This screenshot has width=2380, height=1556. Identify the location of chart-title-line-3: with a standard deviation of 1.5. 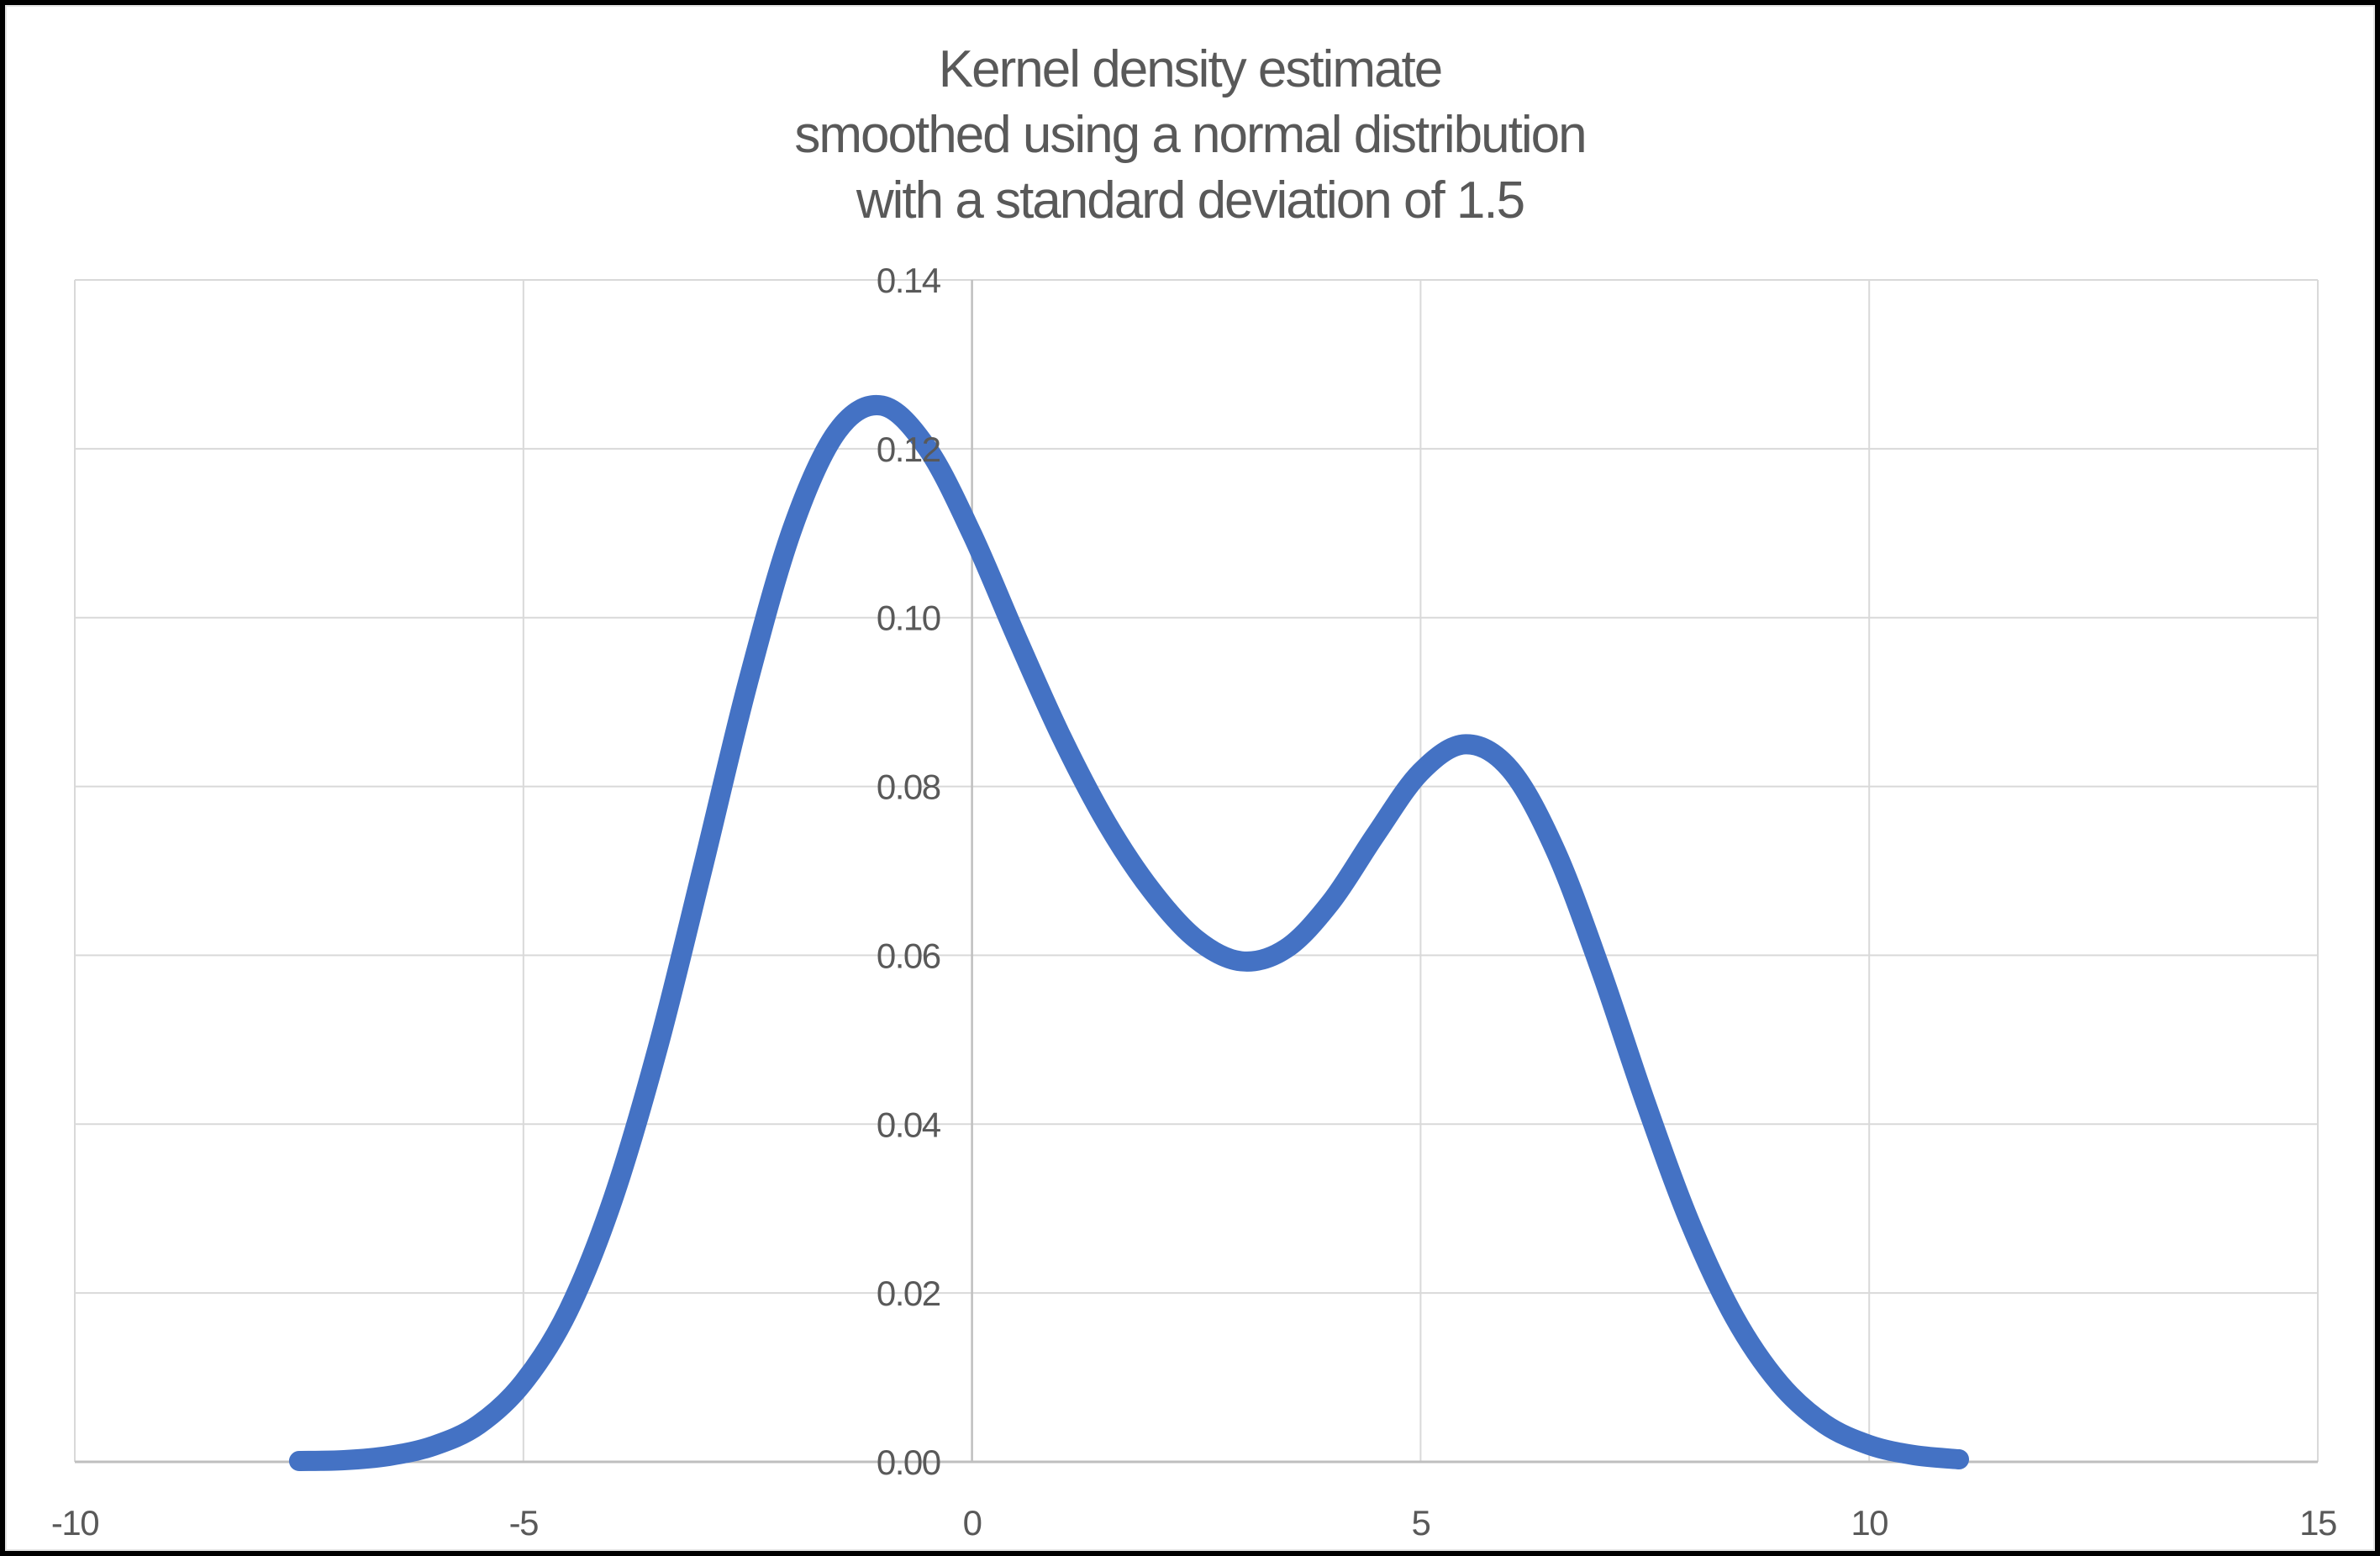
(1191, 200).